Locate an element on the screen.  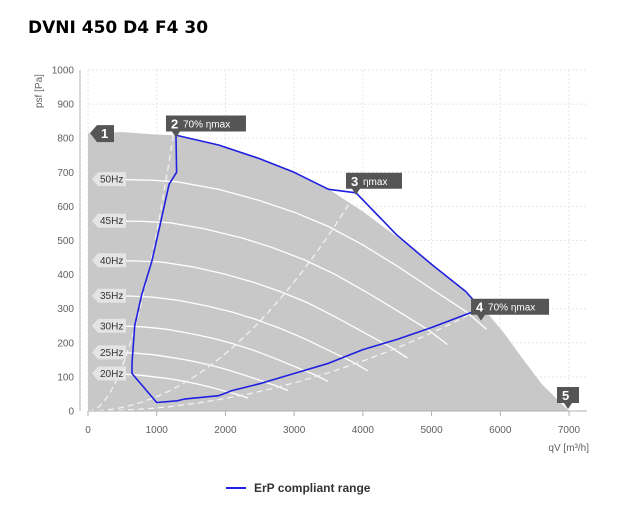
speed-label-text: 45Hz is located at coordinates (111, 221).